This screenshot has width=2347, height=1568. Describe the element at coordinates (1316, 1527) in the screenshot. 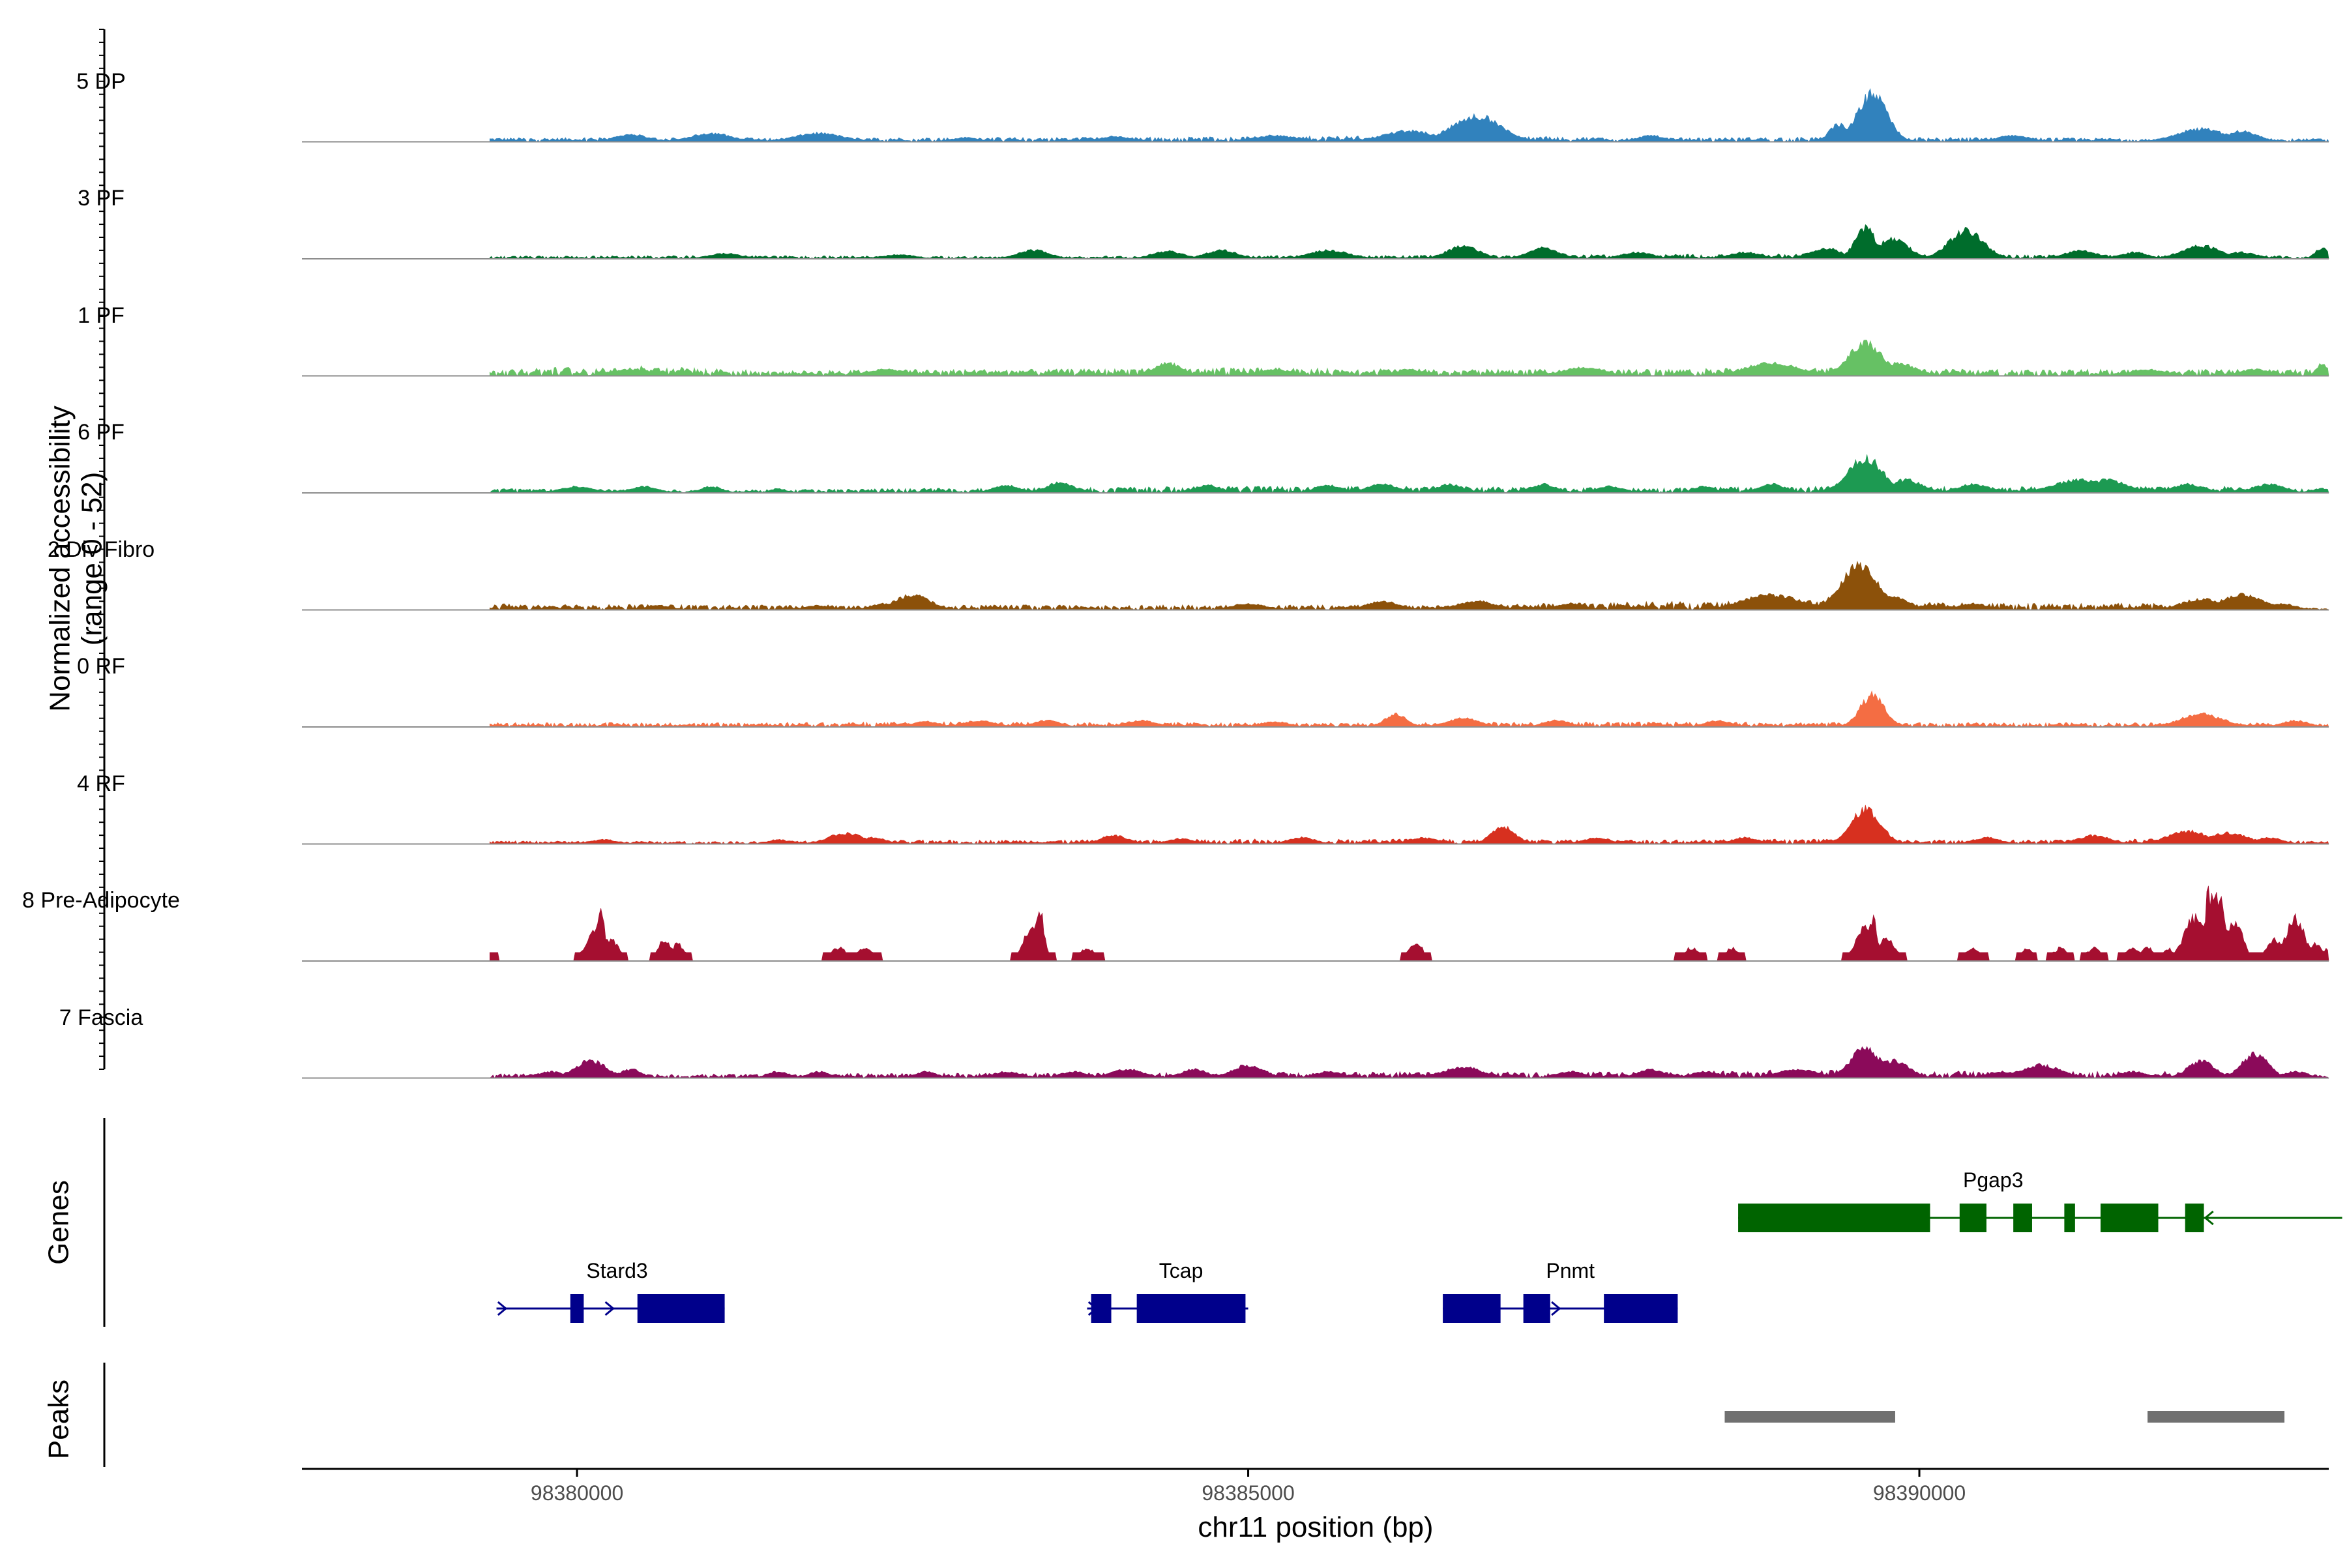

I see `x-axis-title: chr11 position (bp)` at that location.